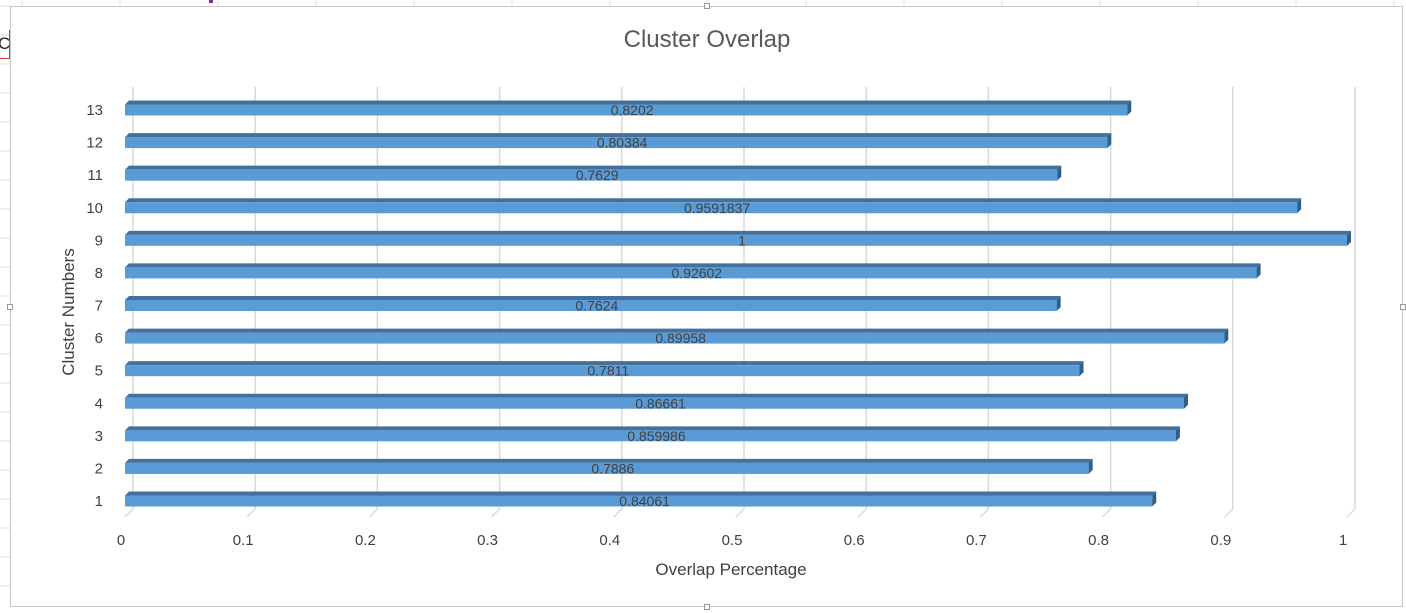 The width and height of the screenshot is (1406, 613). Describe the element at coordinates (609, 540) in the screenshot. I see `x-tick-label: 0.4` at that location.